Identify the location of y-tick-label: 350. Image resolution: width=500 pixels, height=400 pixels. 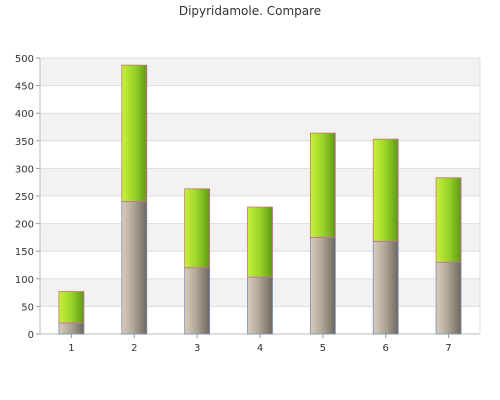
(24, 142).